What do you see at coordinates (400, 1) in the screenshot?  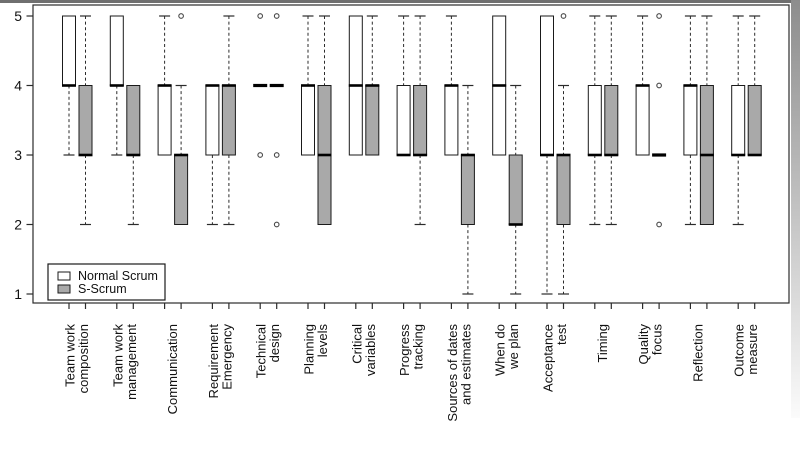 I see `window-top-edge` at bounding box center [400, 1].